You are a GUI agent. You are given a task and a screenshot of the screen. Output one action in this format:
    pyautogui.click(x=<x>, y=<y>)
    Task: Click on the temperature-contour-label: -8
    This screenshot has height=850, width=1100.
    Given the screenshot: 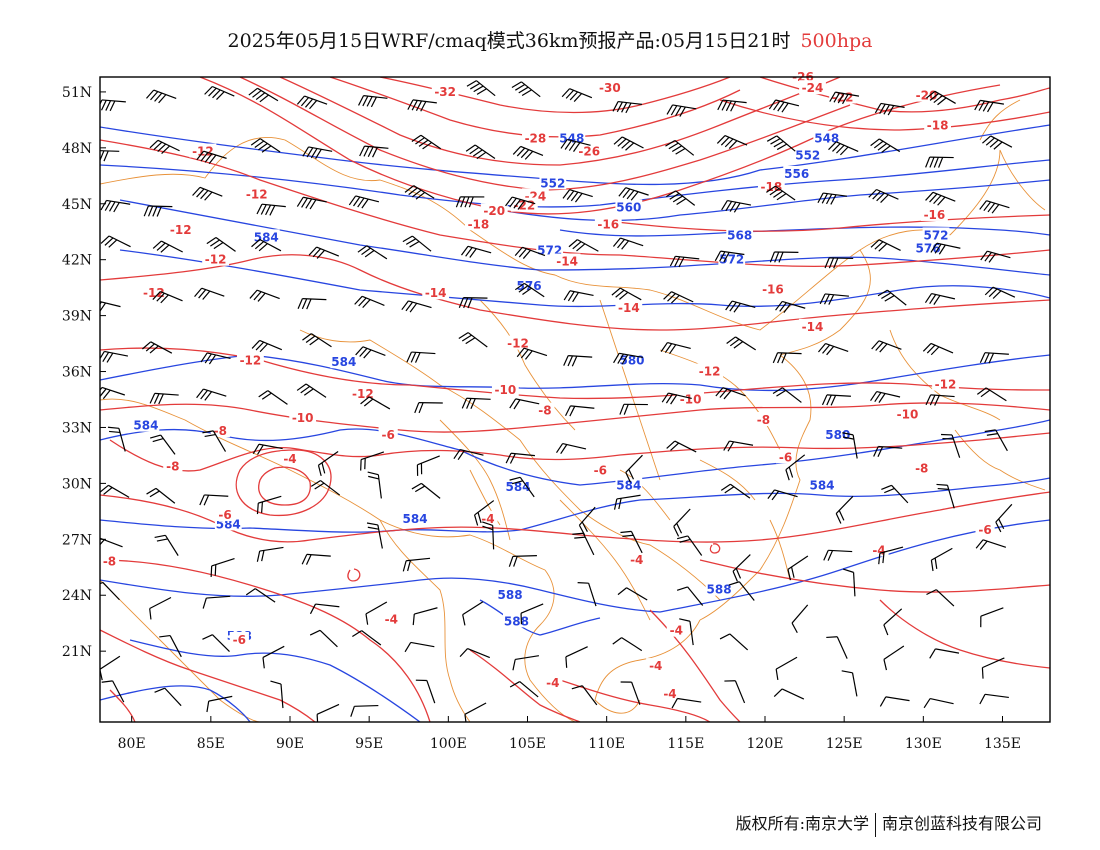 What is the action you would take?
    pyautogui.click(x=172, y=467)
    